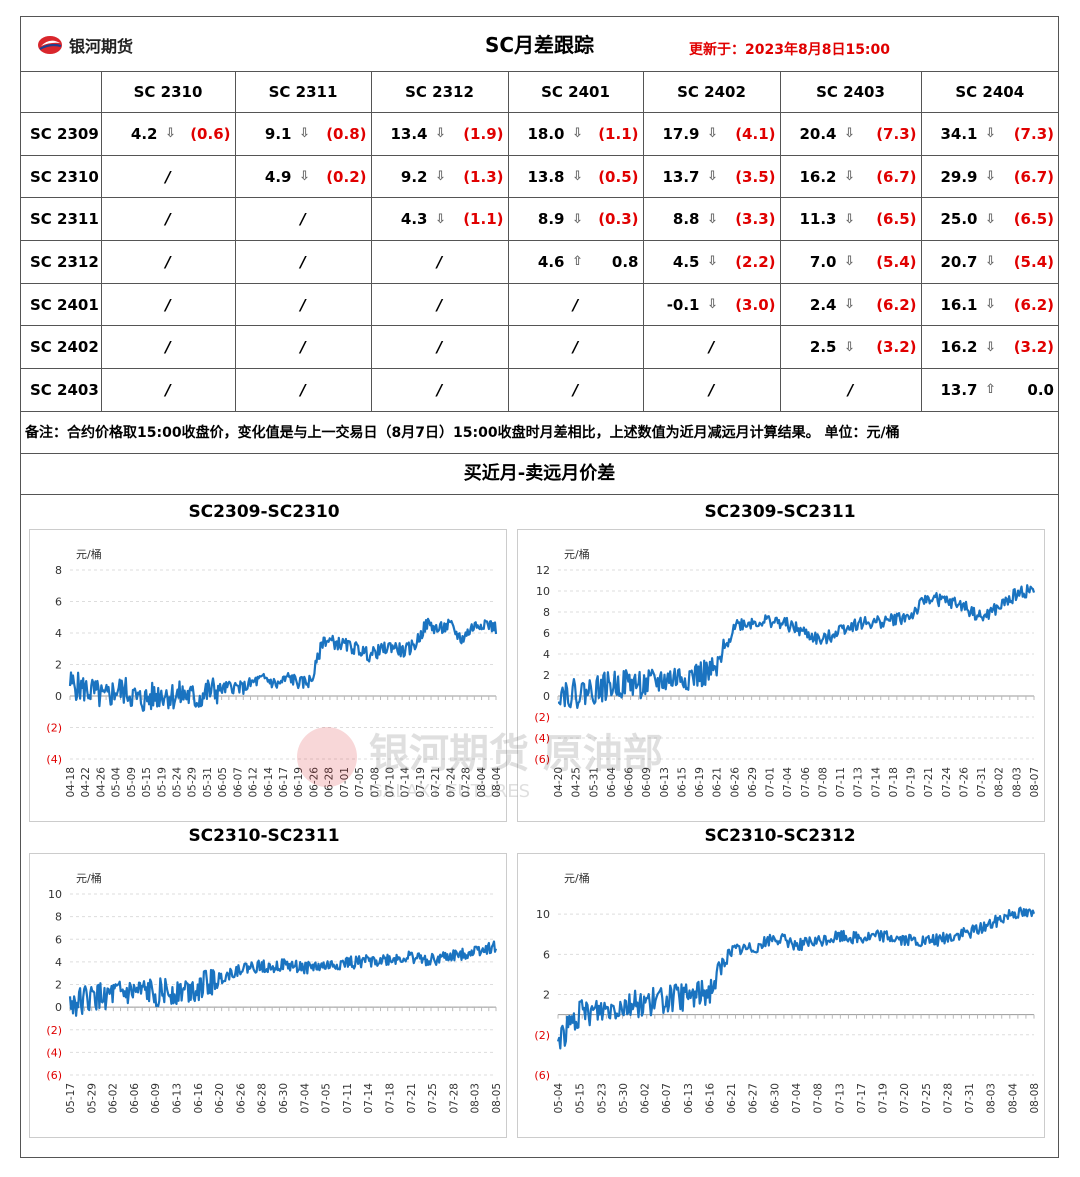 The image size is (1080, 1177). Describe the element at coordinates (86, 782) in the screenshot. I see `x-tick-label: 04-22` at that location.